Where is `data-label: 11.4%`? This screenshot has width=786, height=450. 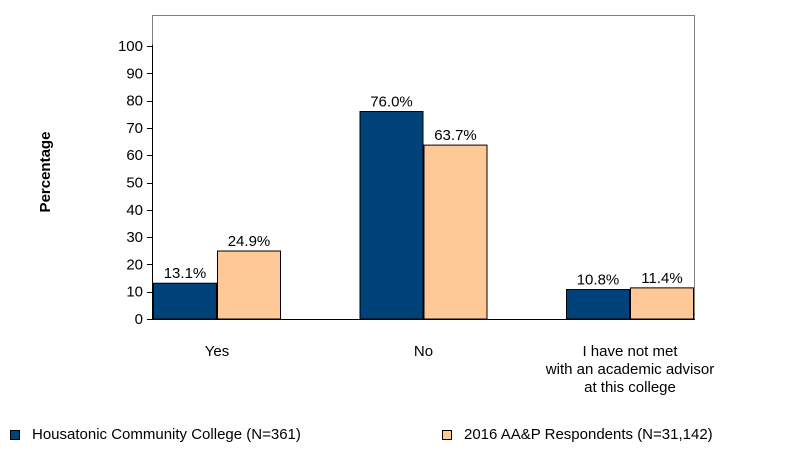
data-label: 11.4% is located at coordinates (661, 278).